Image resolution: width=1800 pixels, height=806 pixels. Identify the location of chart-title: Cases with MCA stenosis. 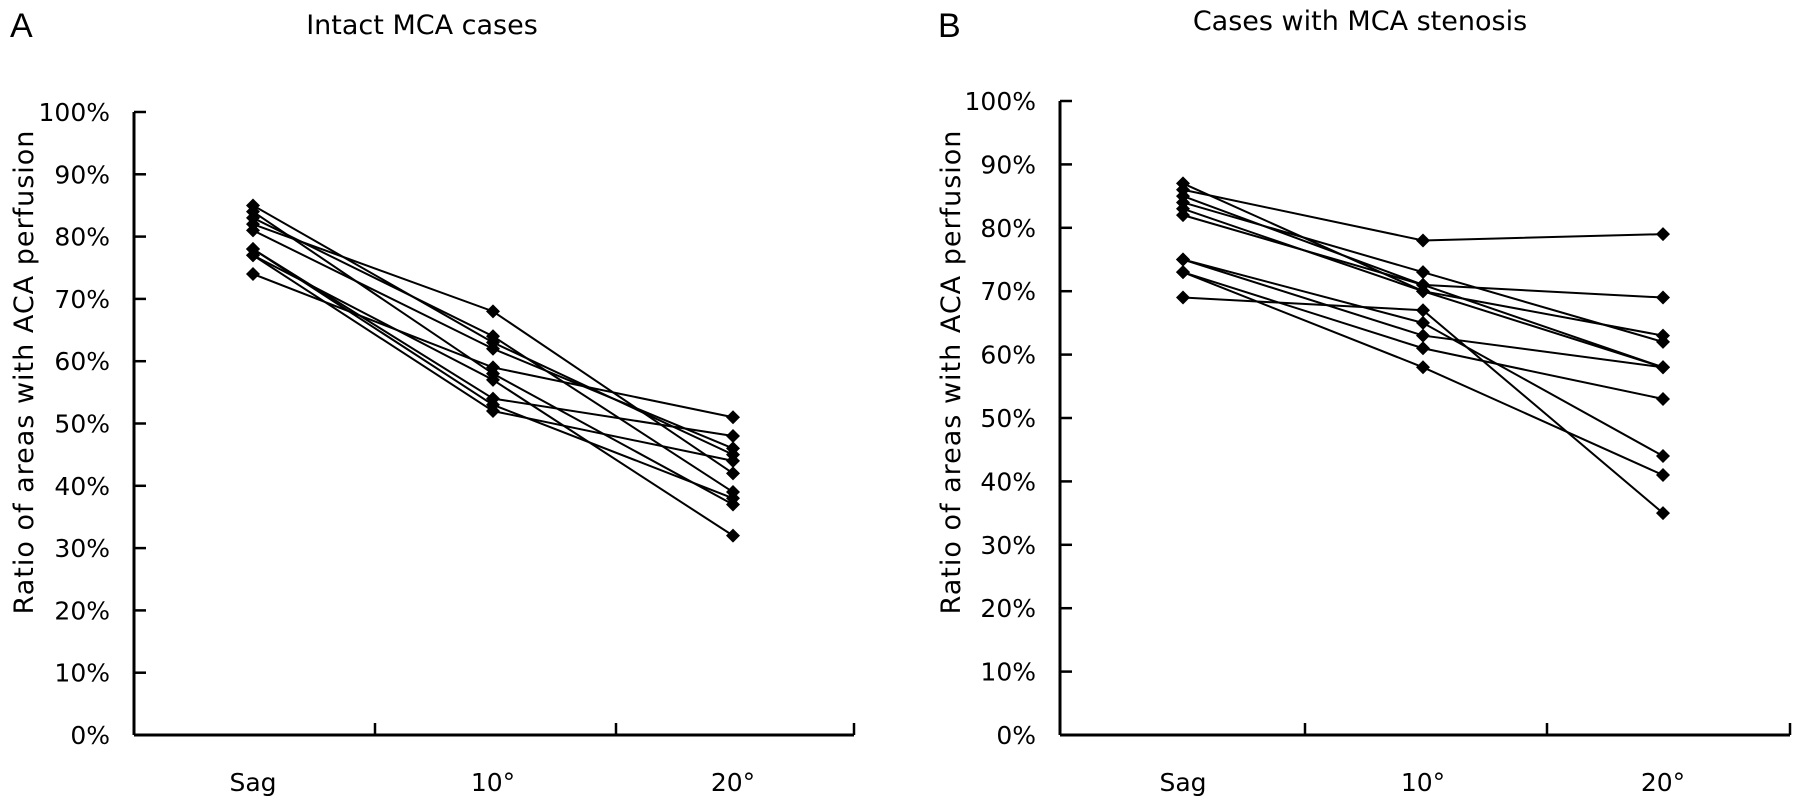
(1360, 21).